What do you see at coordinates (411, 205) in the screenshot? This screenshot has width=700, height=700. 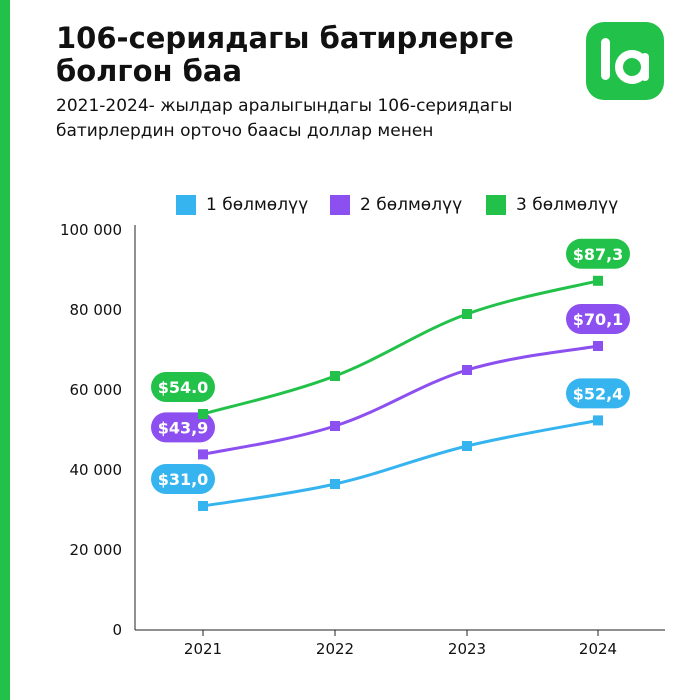 I see `legend-label: 2 бөлмөлүү` at bounding box center [411, 205].